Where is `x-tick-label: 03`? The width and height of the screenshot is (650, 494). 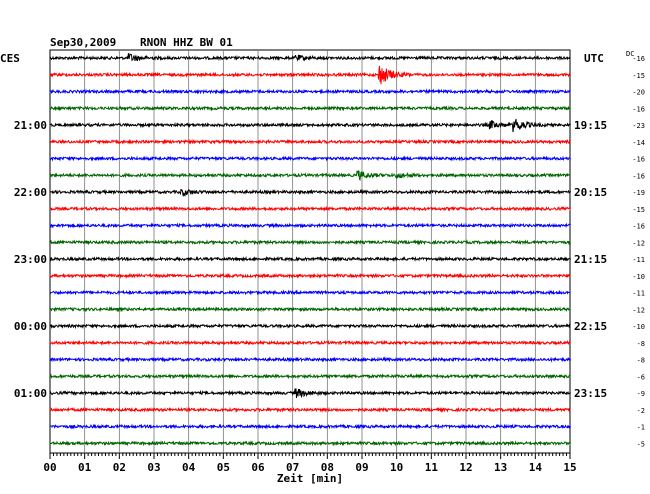
x-tick-label: 03 is located at coordinates (153, 467).